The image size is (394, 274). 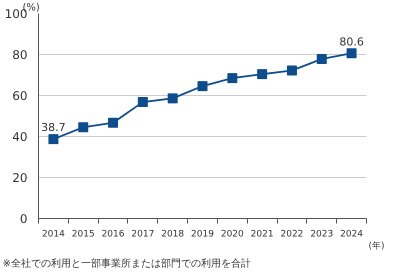 What do you see at coordinates (172, 235) in the screenshot?
I see `x-tick-label: 2018` at bounding box center [172, 235].